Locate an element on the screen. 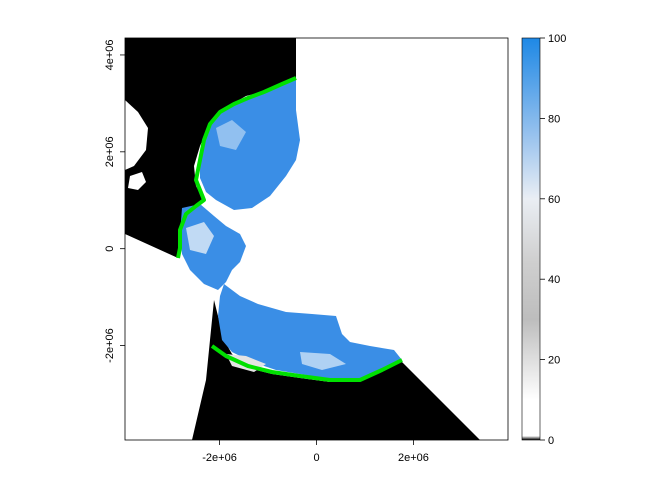 The image size is (672, 480). legend-ticks: 0 20 40 60 80 100 is located at coordinates (553, 240).